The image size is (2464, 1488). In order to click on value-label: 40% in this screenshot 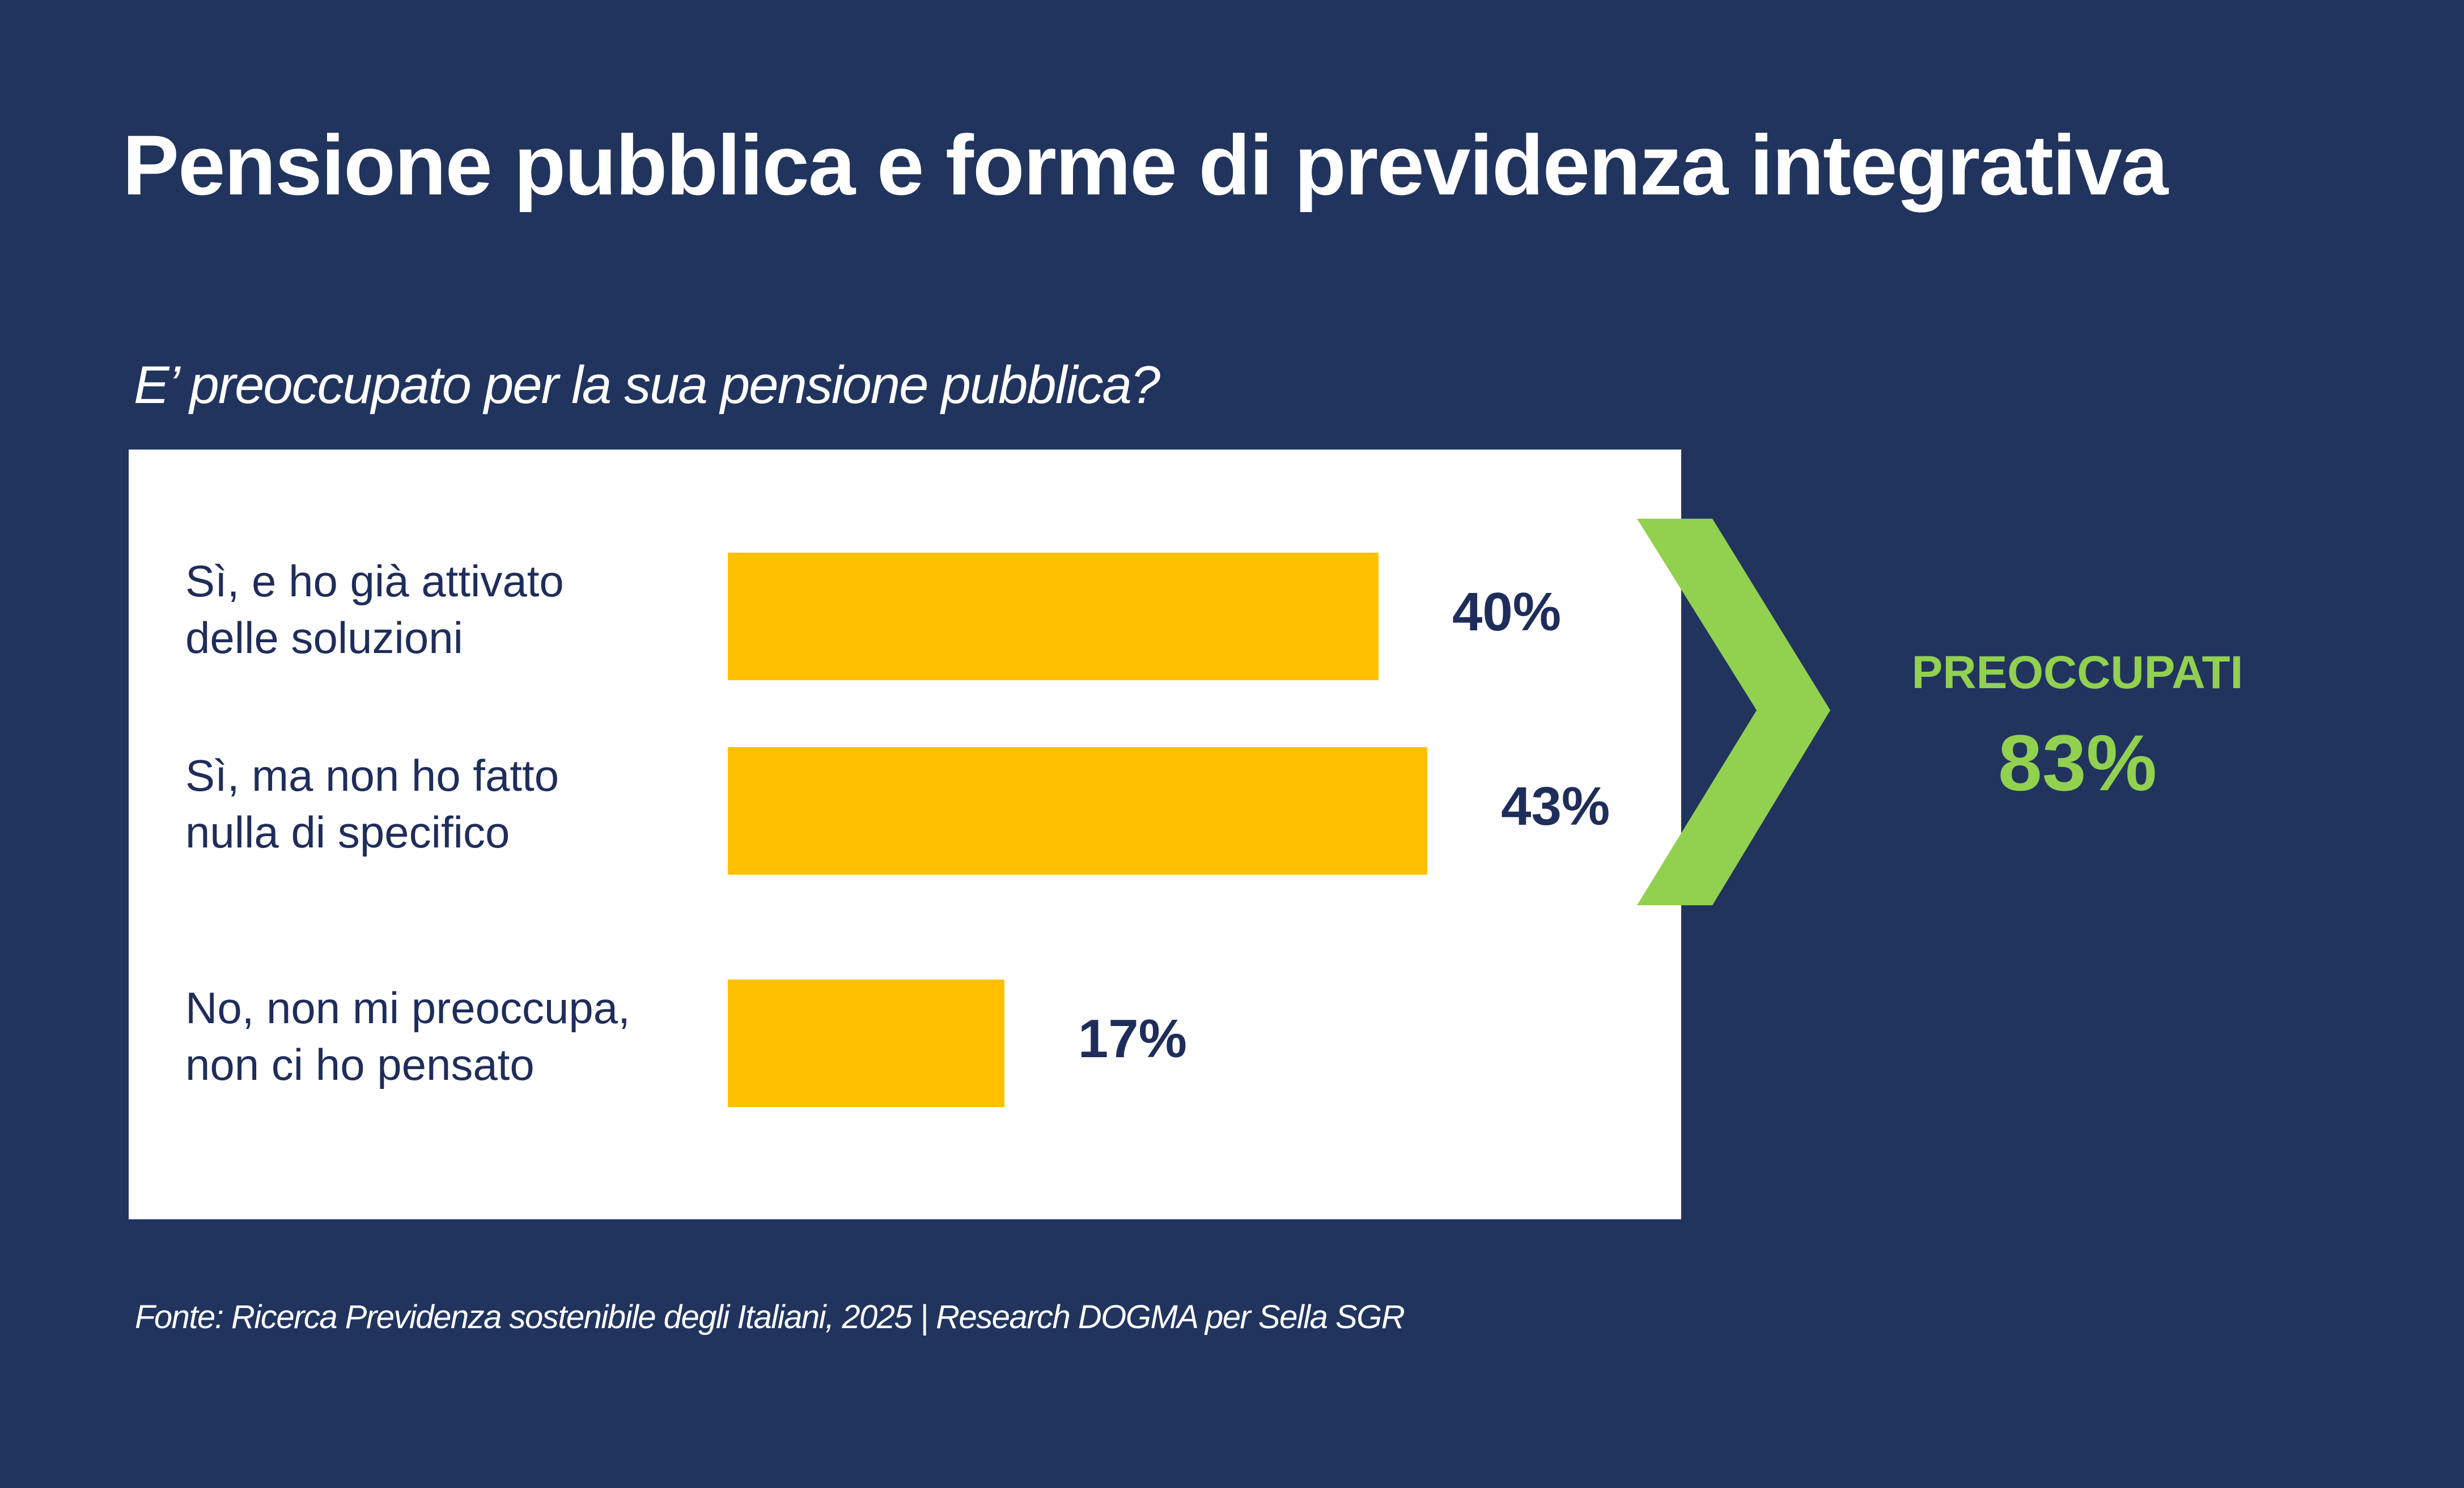, I will do `click(1507, 612)`.